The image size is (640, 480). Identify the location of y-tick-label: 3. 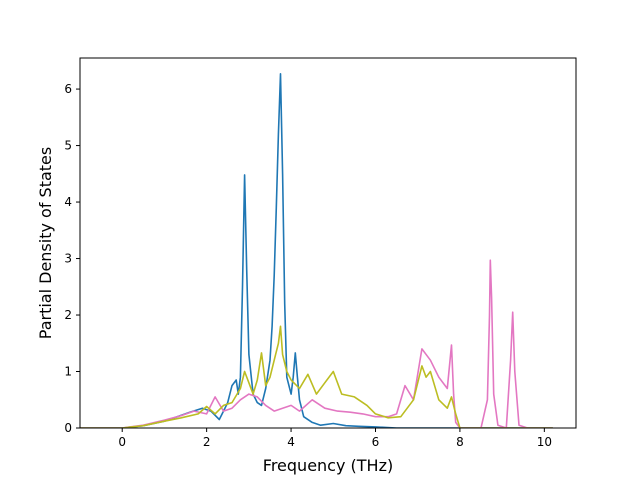
(68, 259).